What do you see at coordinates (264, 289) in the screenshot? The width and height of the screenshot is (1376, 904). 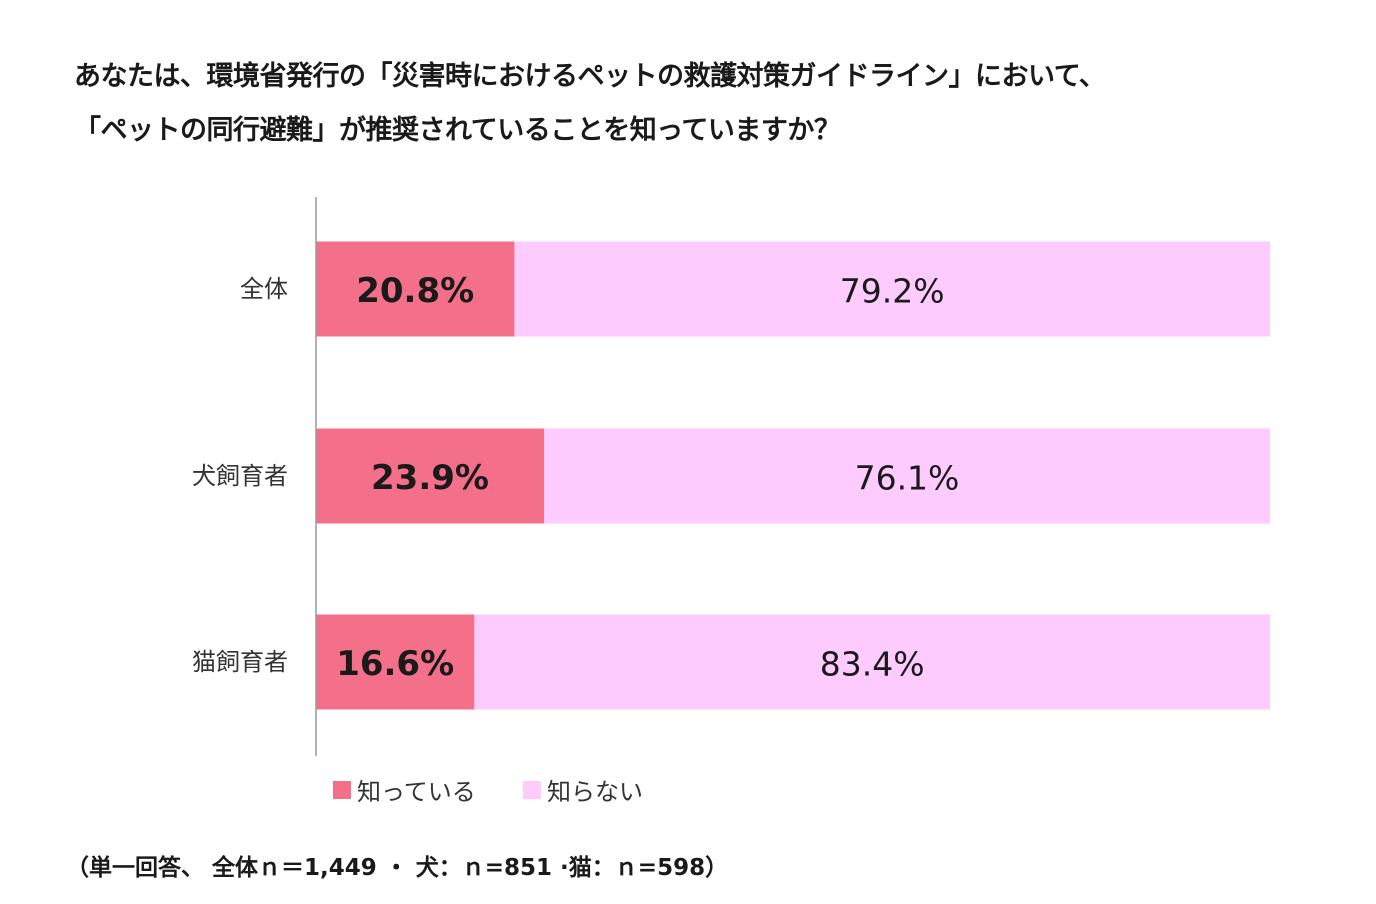 I see `category-label: 全体` at bounding box center [264, 289].